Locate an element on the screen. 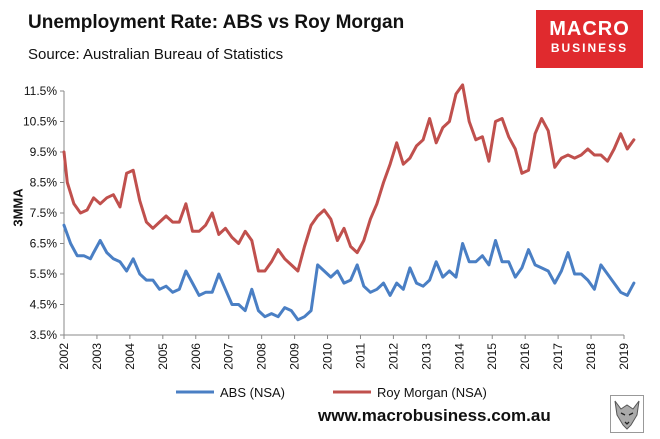 This screenshot has height=439, width=660. x-tick-label: 2003 is located at coordinates (97, 356).